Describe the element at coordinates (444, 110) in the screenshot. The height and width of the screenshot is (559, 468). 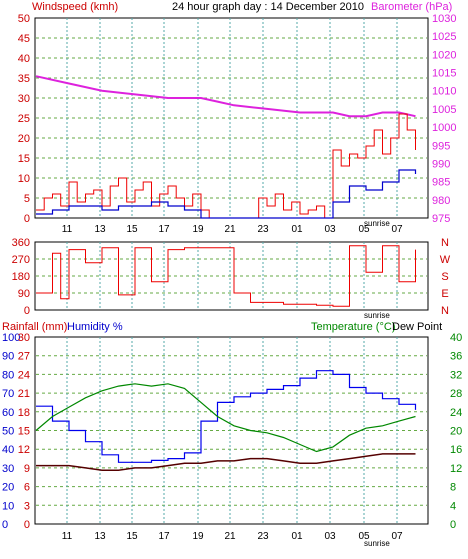
I see `p1-right-tick-6: 1005` at that location.